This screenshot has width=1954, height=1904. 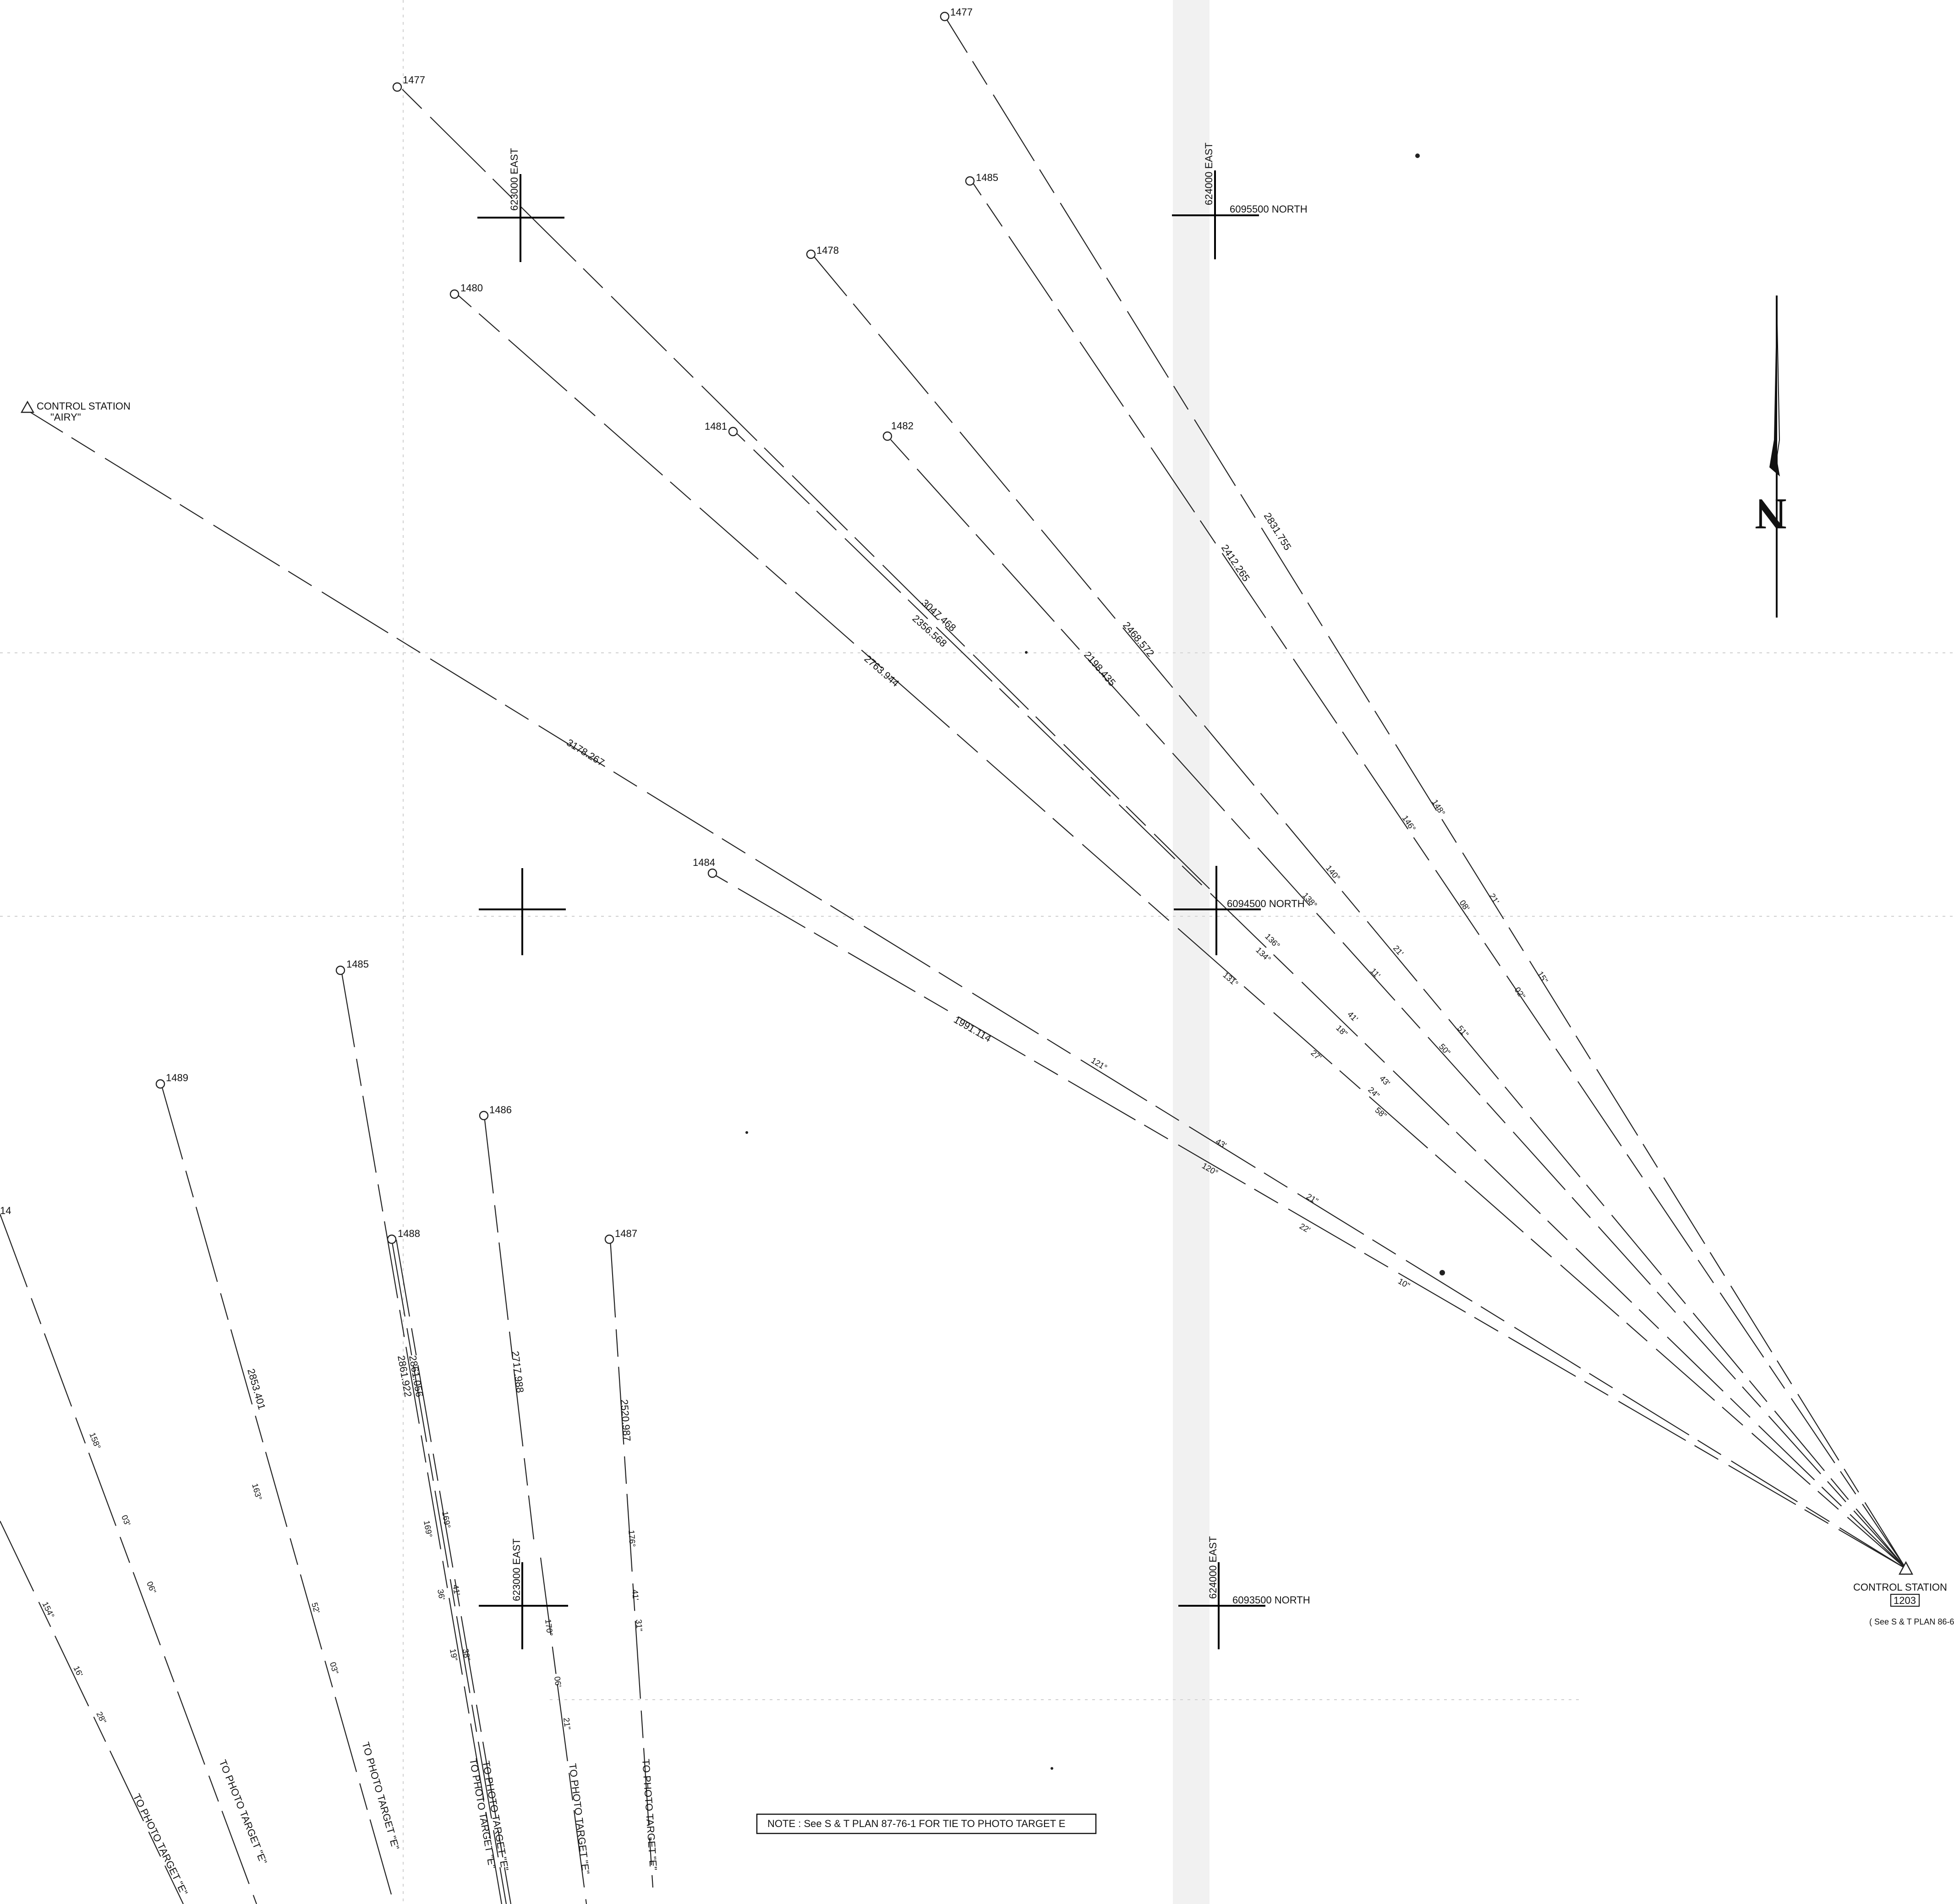 I want to click on station-1489-marker, so click(x=160, y=1084).